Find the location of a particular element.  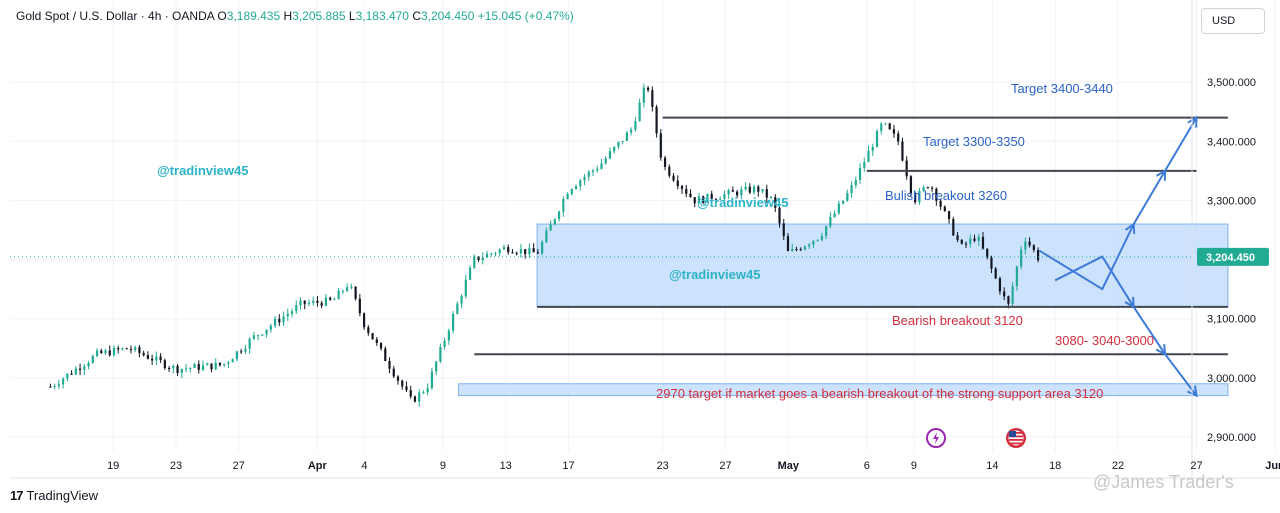

y-tick-label: 3,000.000 is located at coordinates (1231, 379).